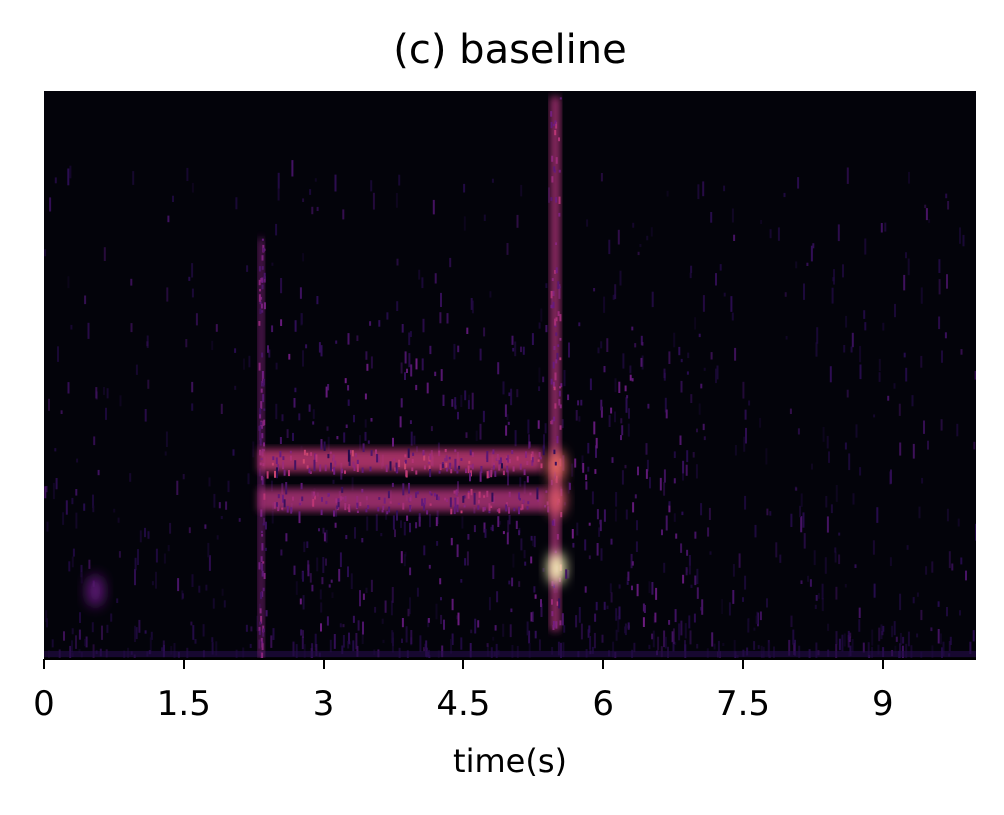  I want to click on x-axis-label: time(s), so click(510, 761).